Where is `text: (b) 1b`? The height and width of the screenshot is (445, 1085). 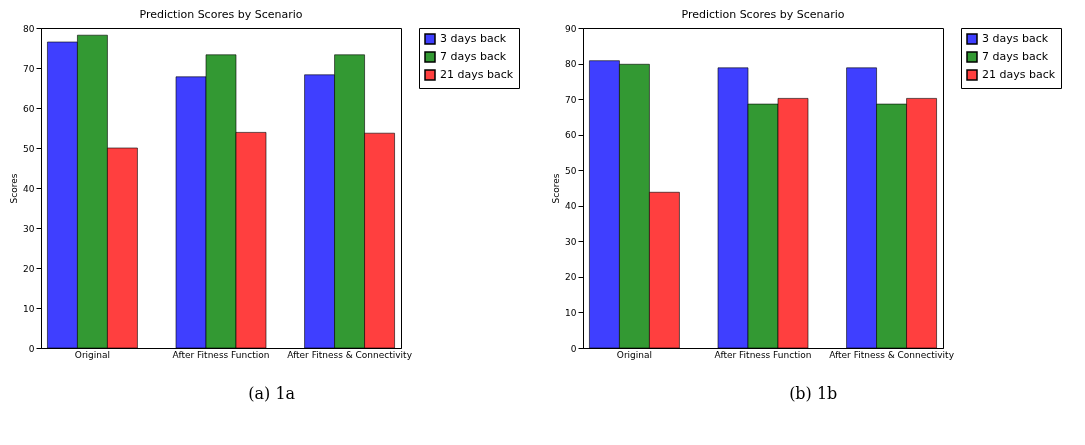
text: (b) 1b is located at coordinates (813, 393).